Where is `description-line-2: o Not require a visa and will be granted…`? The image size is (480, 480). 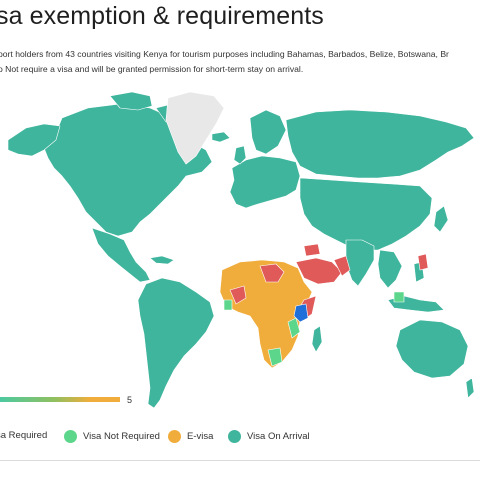 description-line-2: o Not require a visa and will be granted… is located at coordinates (152, 69).